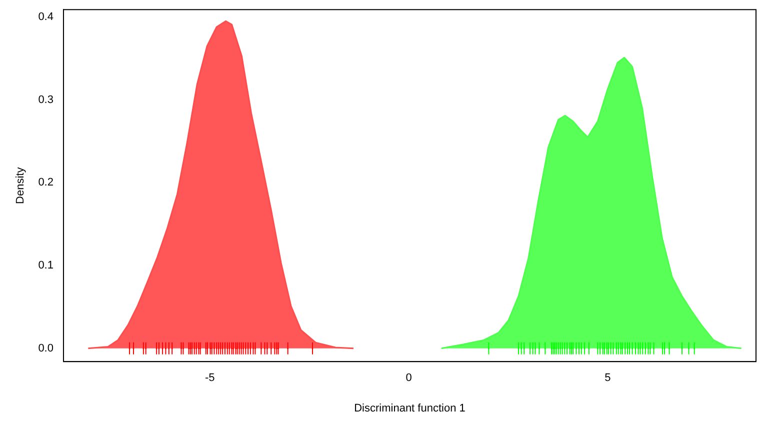 This screenshot has width=767, height=423. I want to click on y-tick-label: 0.2, so click(46, 182).